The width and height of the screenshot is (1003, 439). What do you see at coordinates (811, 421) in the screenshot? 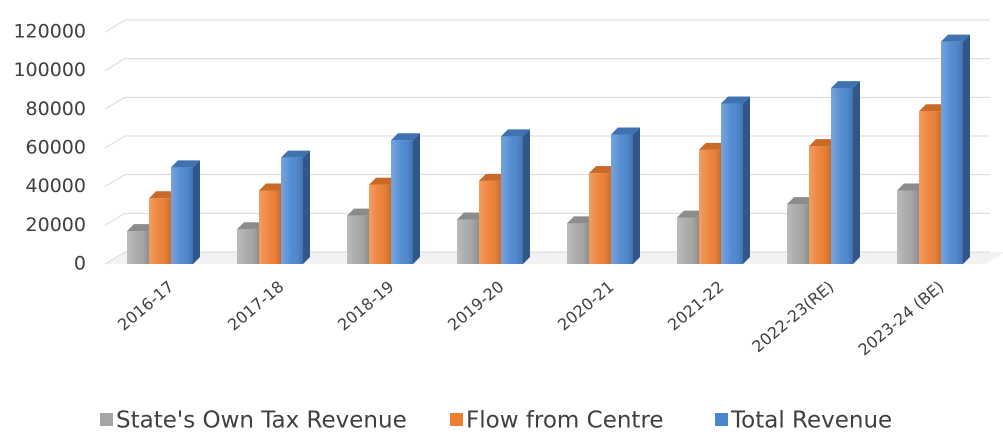
I see `legend-label: Total Revenue` at bounding box center [811, 421].